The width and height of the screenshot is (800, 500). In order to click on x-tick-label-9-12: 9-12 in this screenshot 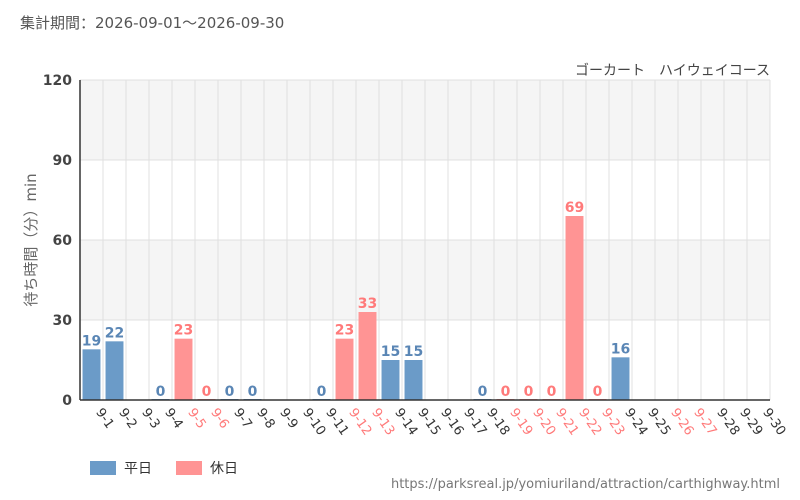, I will do `click(359, 422)`.